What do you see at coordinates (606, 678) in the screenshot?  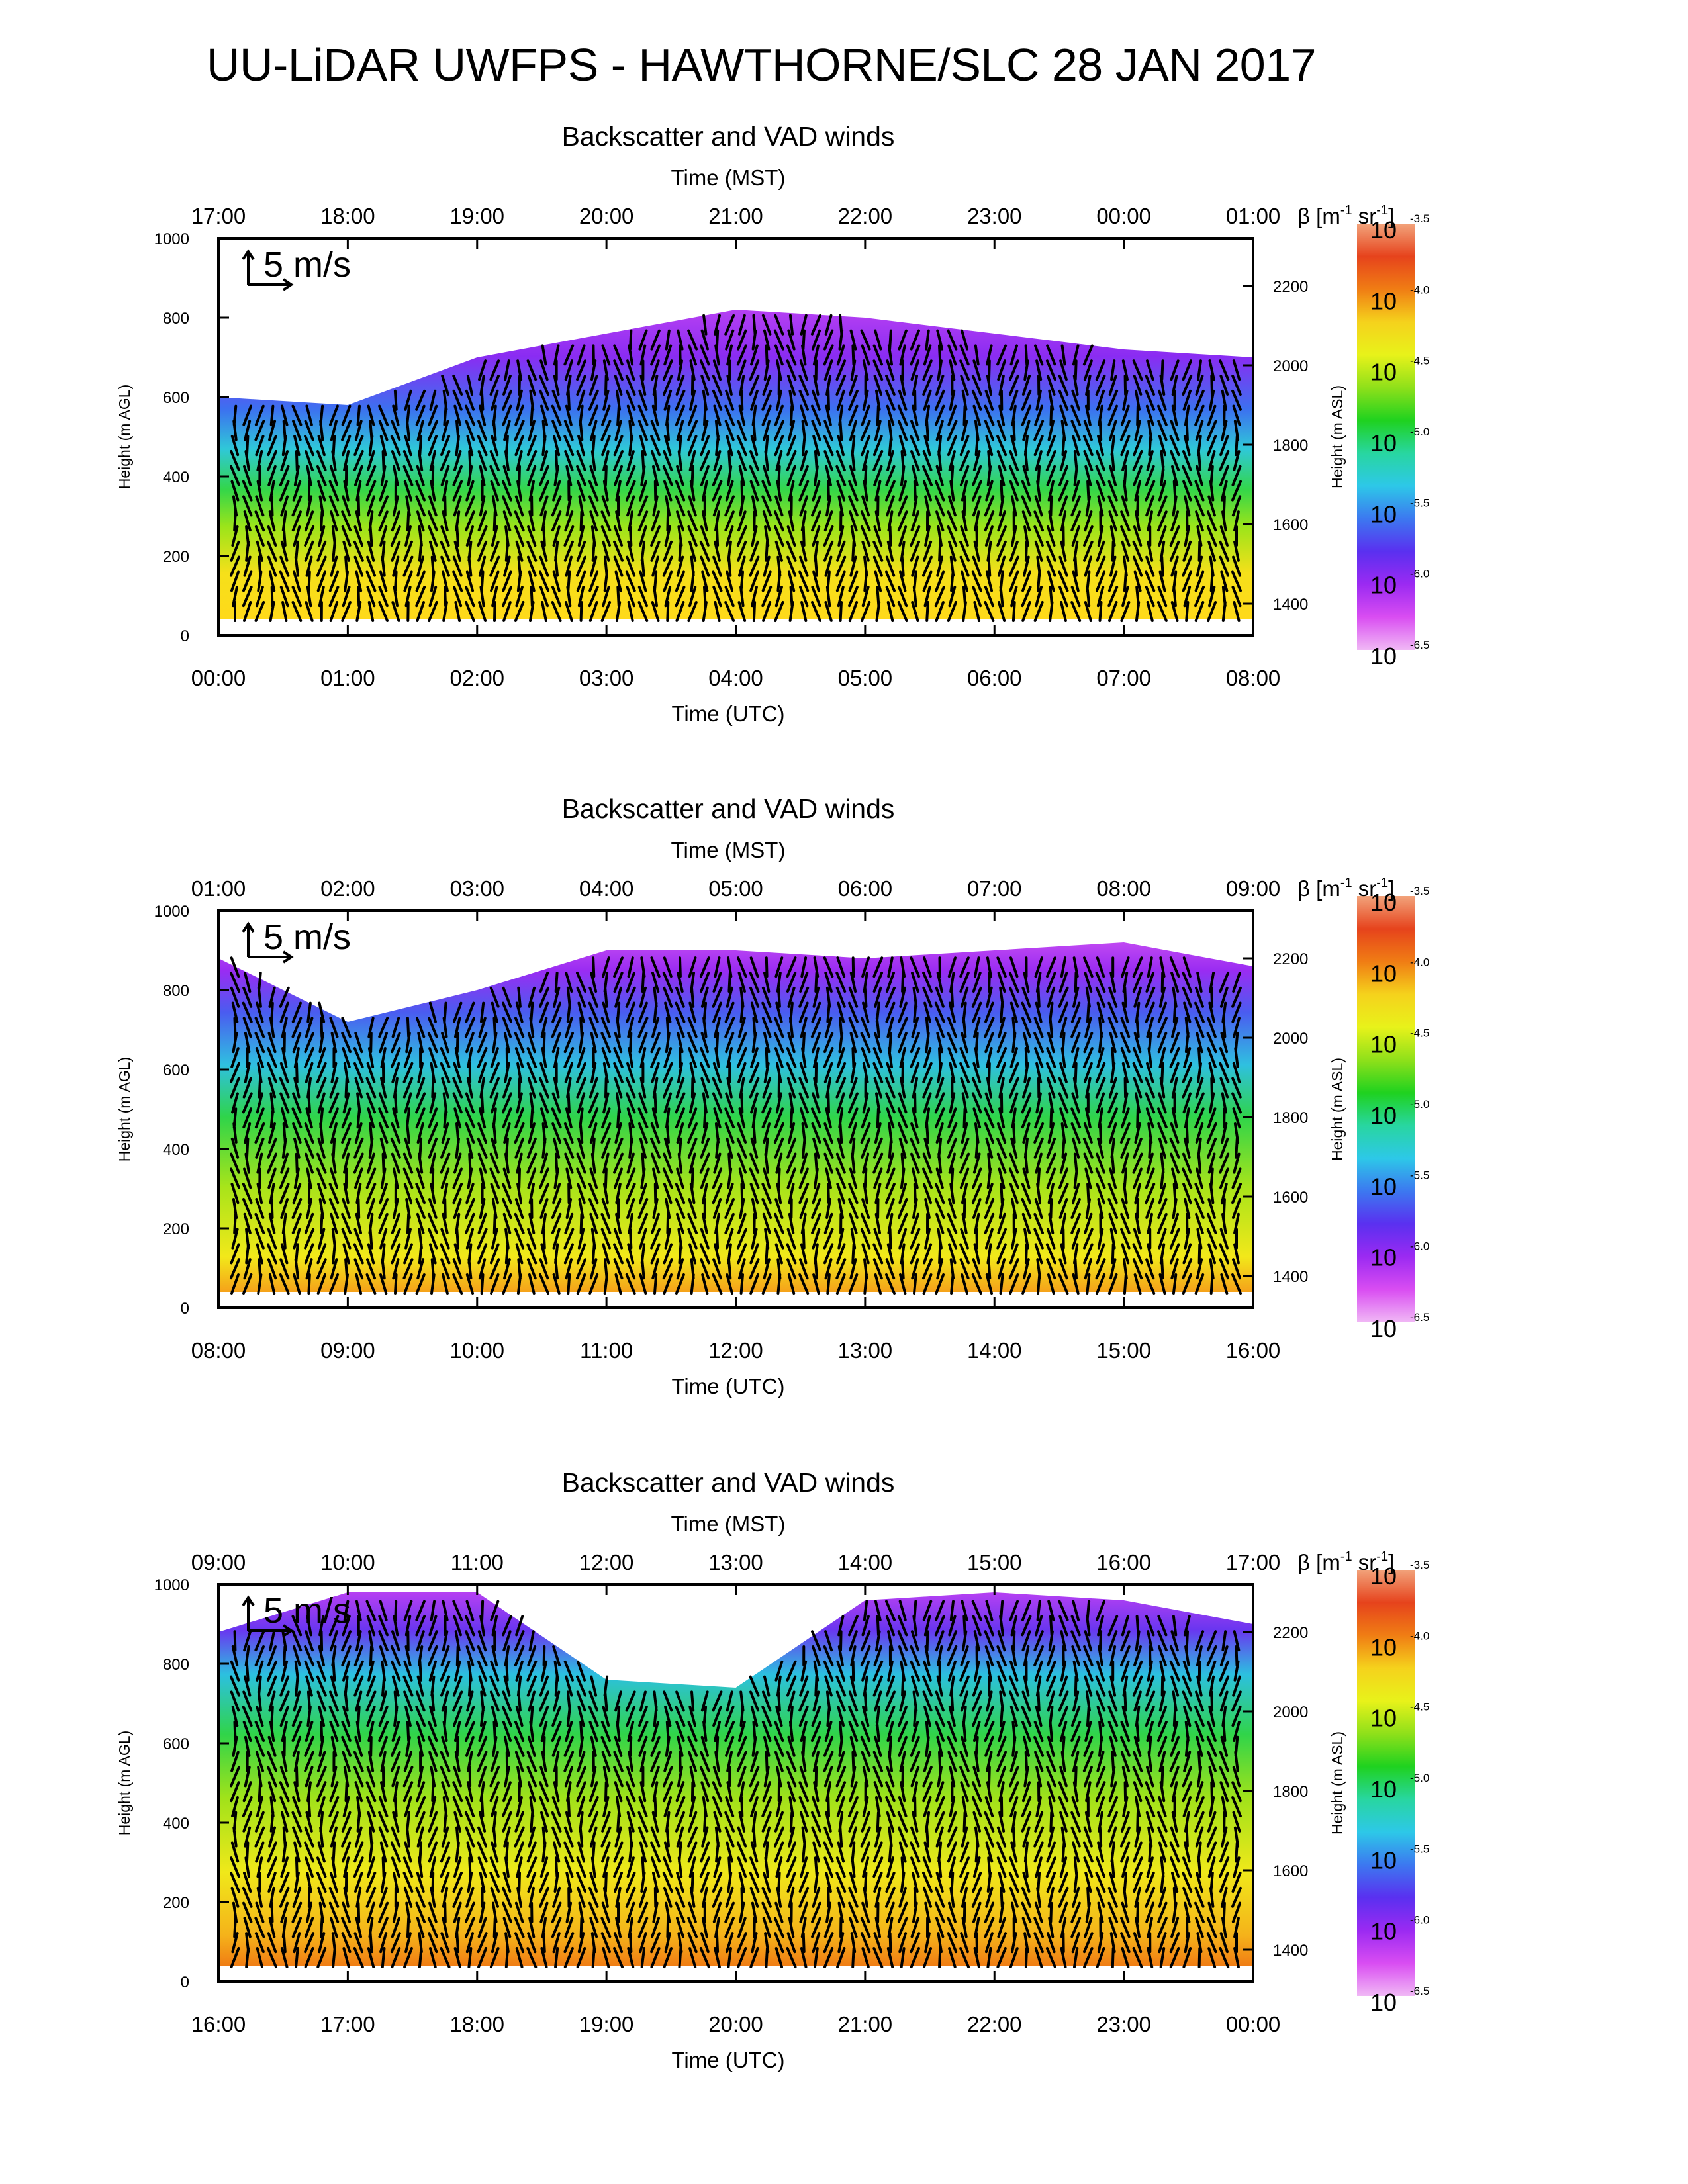 I see `x-tick-label: 03:00` at bounding box center [606, 678].